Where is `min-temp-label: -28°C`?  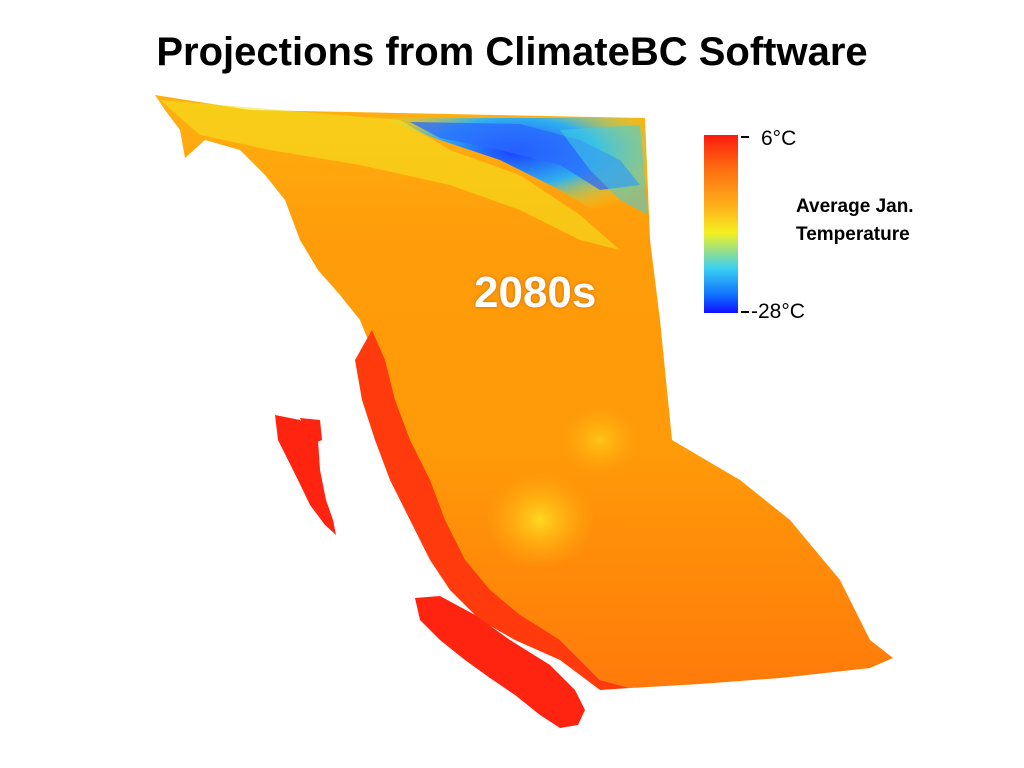 min-temp-label: -28°C is located at coordinates (778, 311).